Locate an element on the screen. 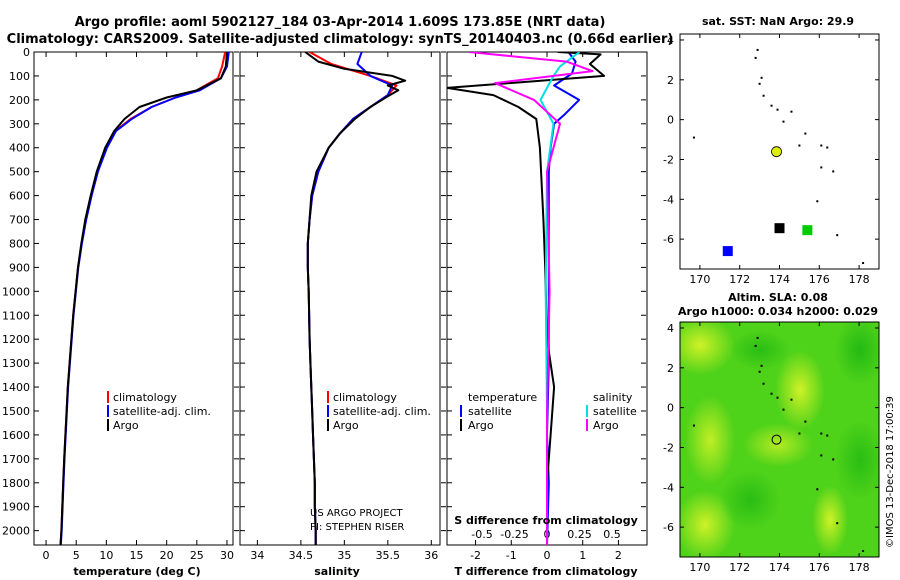 The image size is (900, 580). series-line-argo is located at coordinates (355, 298).